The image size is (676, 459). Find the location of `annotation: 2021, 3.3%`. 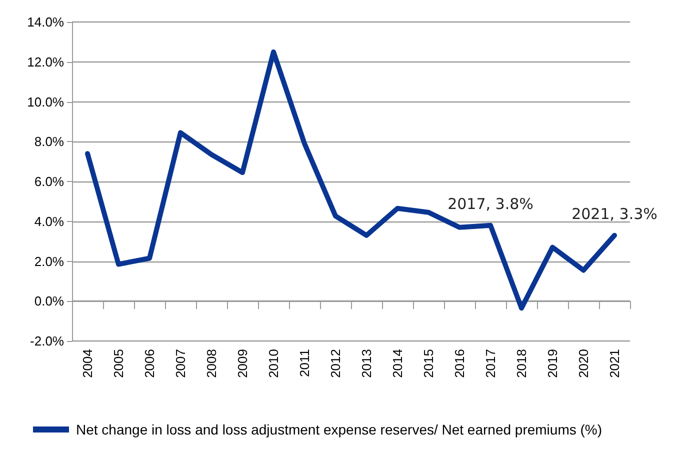

annotation: 2021, 3.3% is located at coordinates (615, 213).